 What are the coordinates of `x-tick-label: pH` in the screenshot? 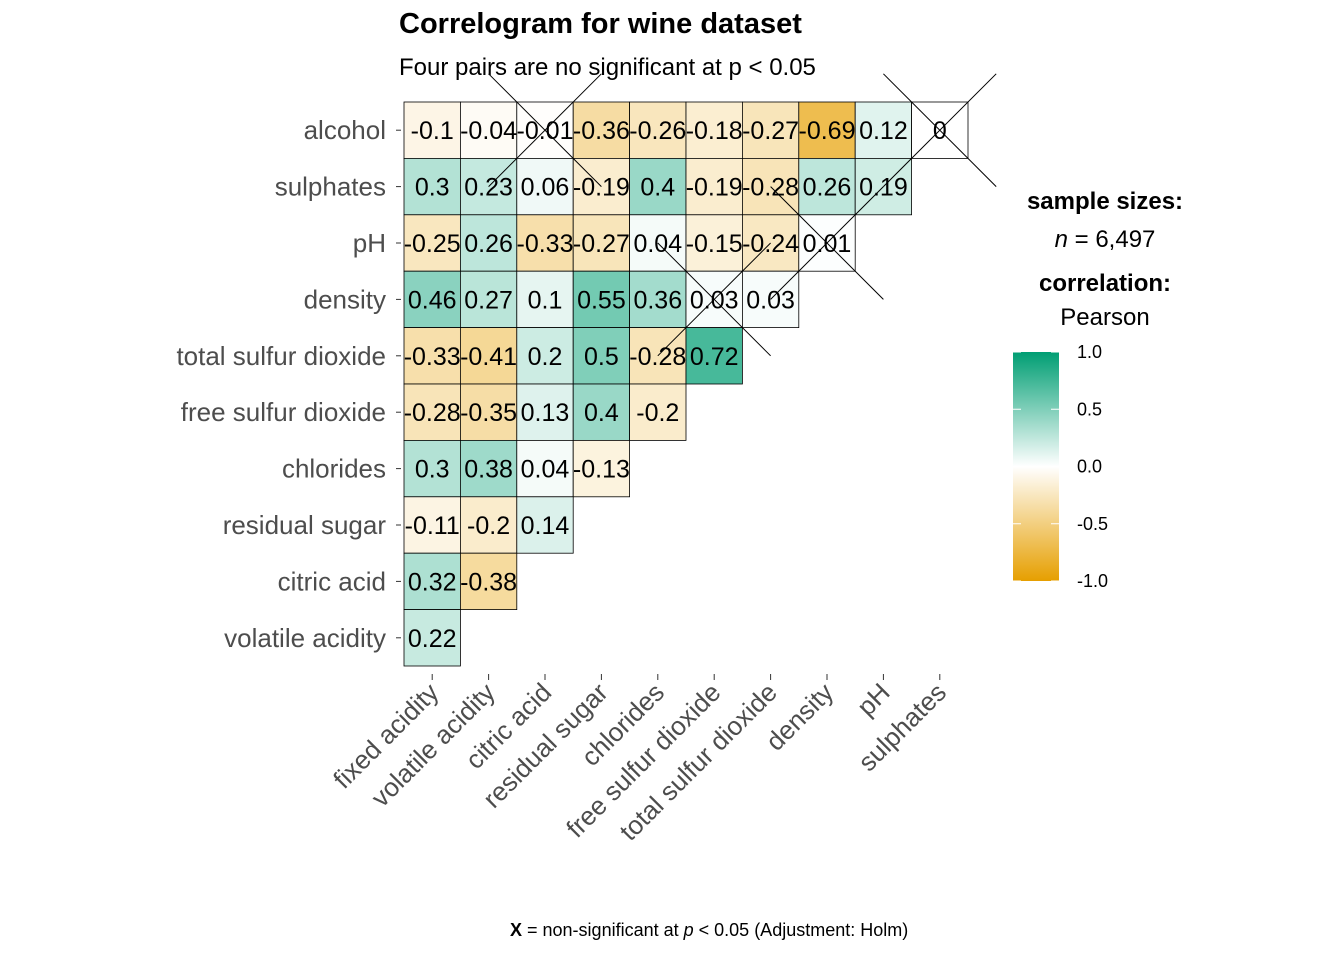 It's located at (873, 699).